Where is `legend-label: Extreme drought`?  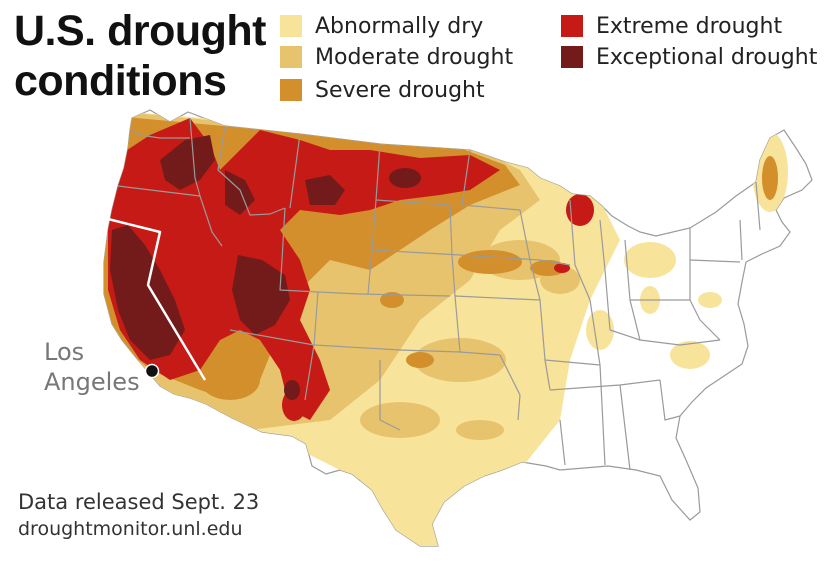
legend-label: Extreme drought is located at coordinates (689, 26).